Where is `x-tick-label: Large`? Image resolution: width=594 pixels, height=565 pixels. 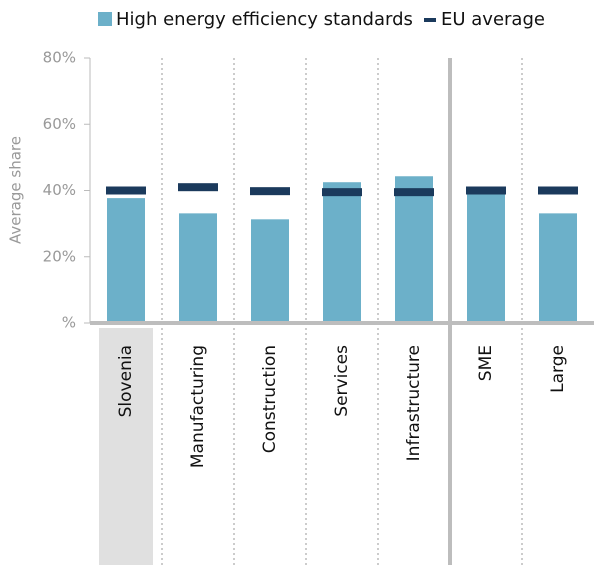 x-tick-label: Large is located at coordinates (558, 369).